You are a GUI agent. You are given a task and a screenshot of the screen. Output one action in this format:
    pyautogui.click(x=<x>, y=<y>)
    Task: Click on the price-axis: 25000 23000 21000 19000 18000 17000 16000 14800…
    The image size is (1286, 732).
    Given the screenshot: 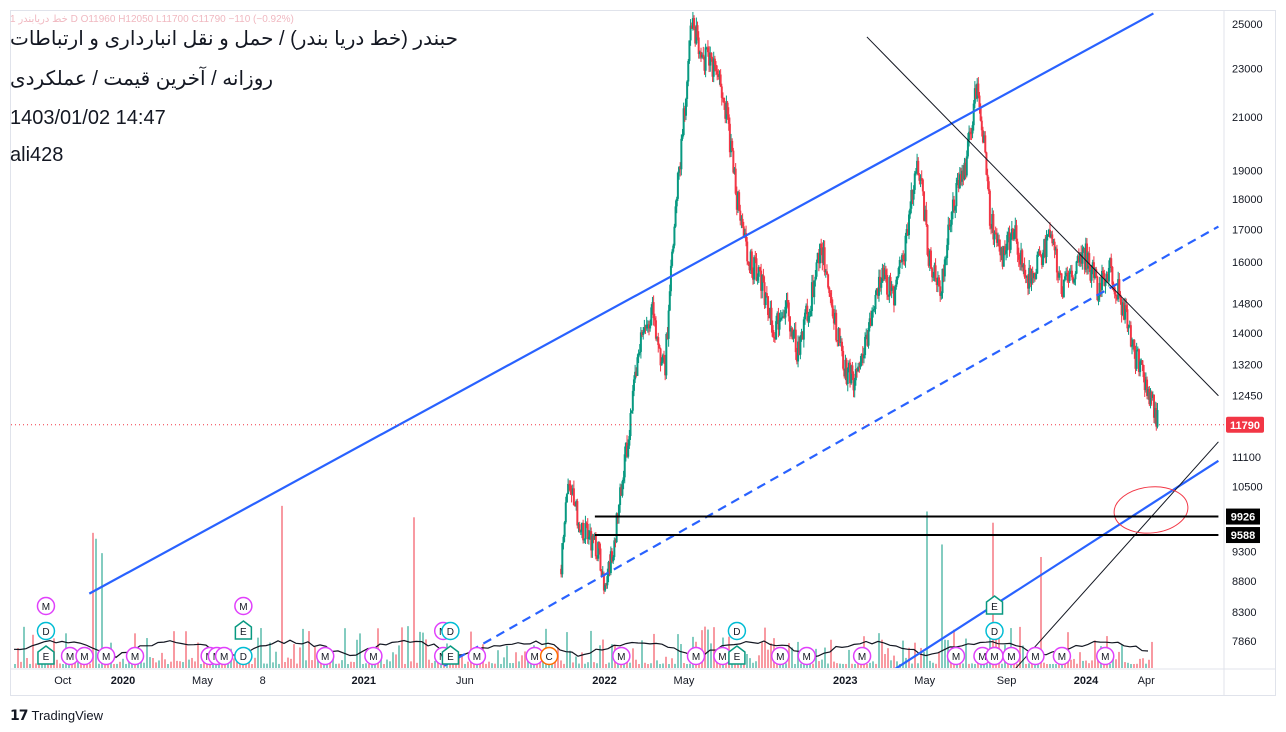 What is the action you would take?
    pyautogui.click(x=1245, y=333)
    